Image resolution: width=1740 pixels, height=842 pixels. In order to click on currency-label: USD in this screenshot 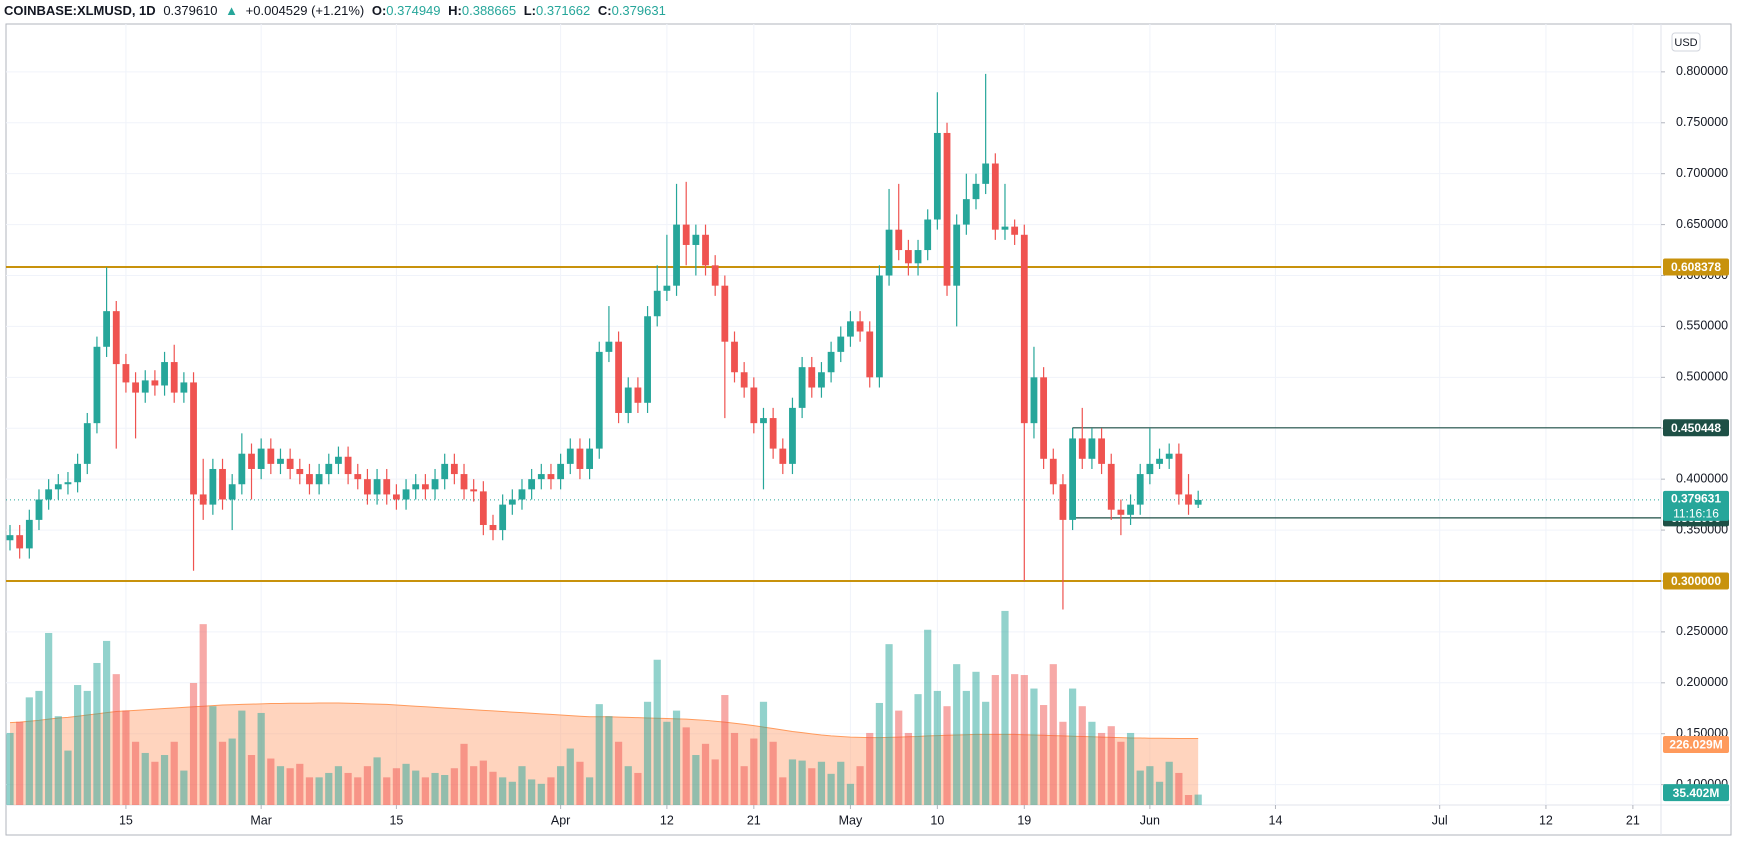, I will do `click(1685, 43)`.